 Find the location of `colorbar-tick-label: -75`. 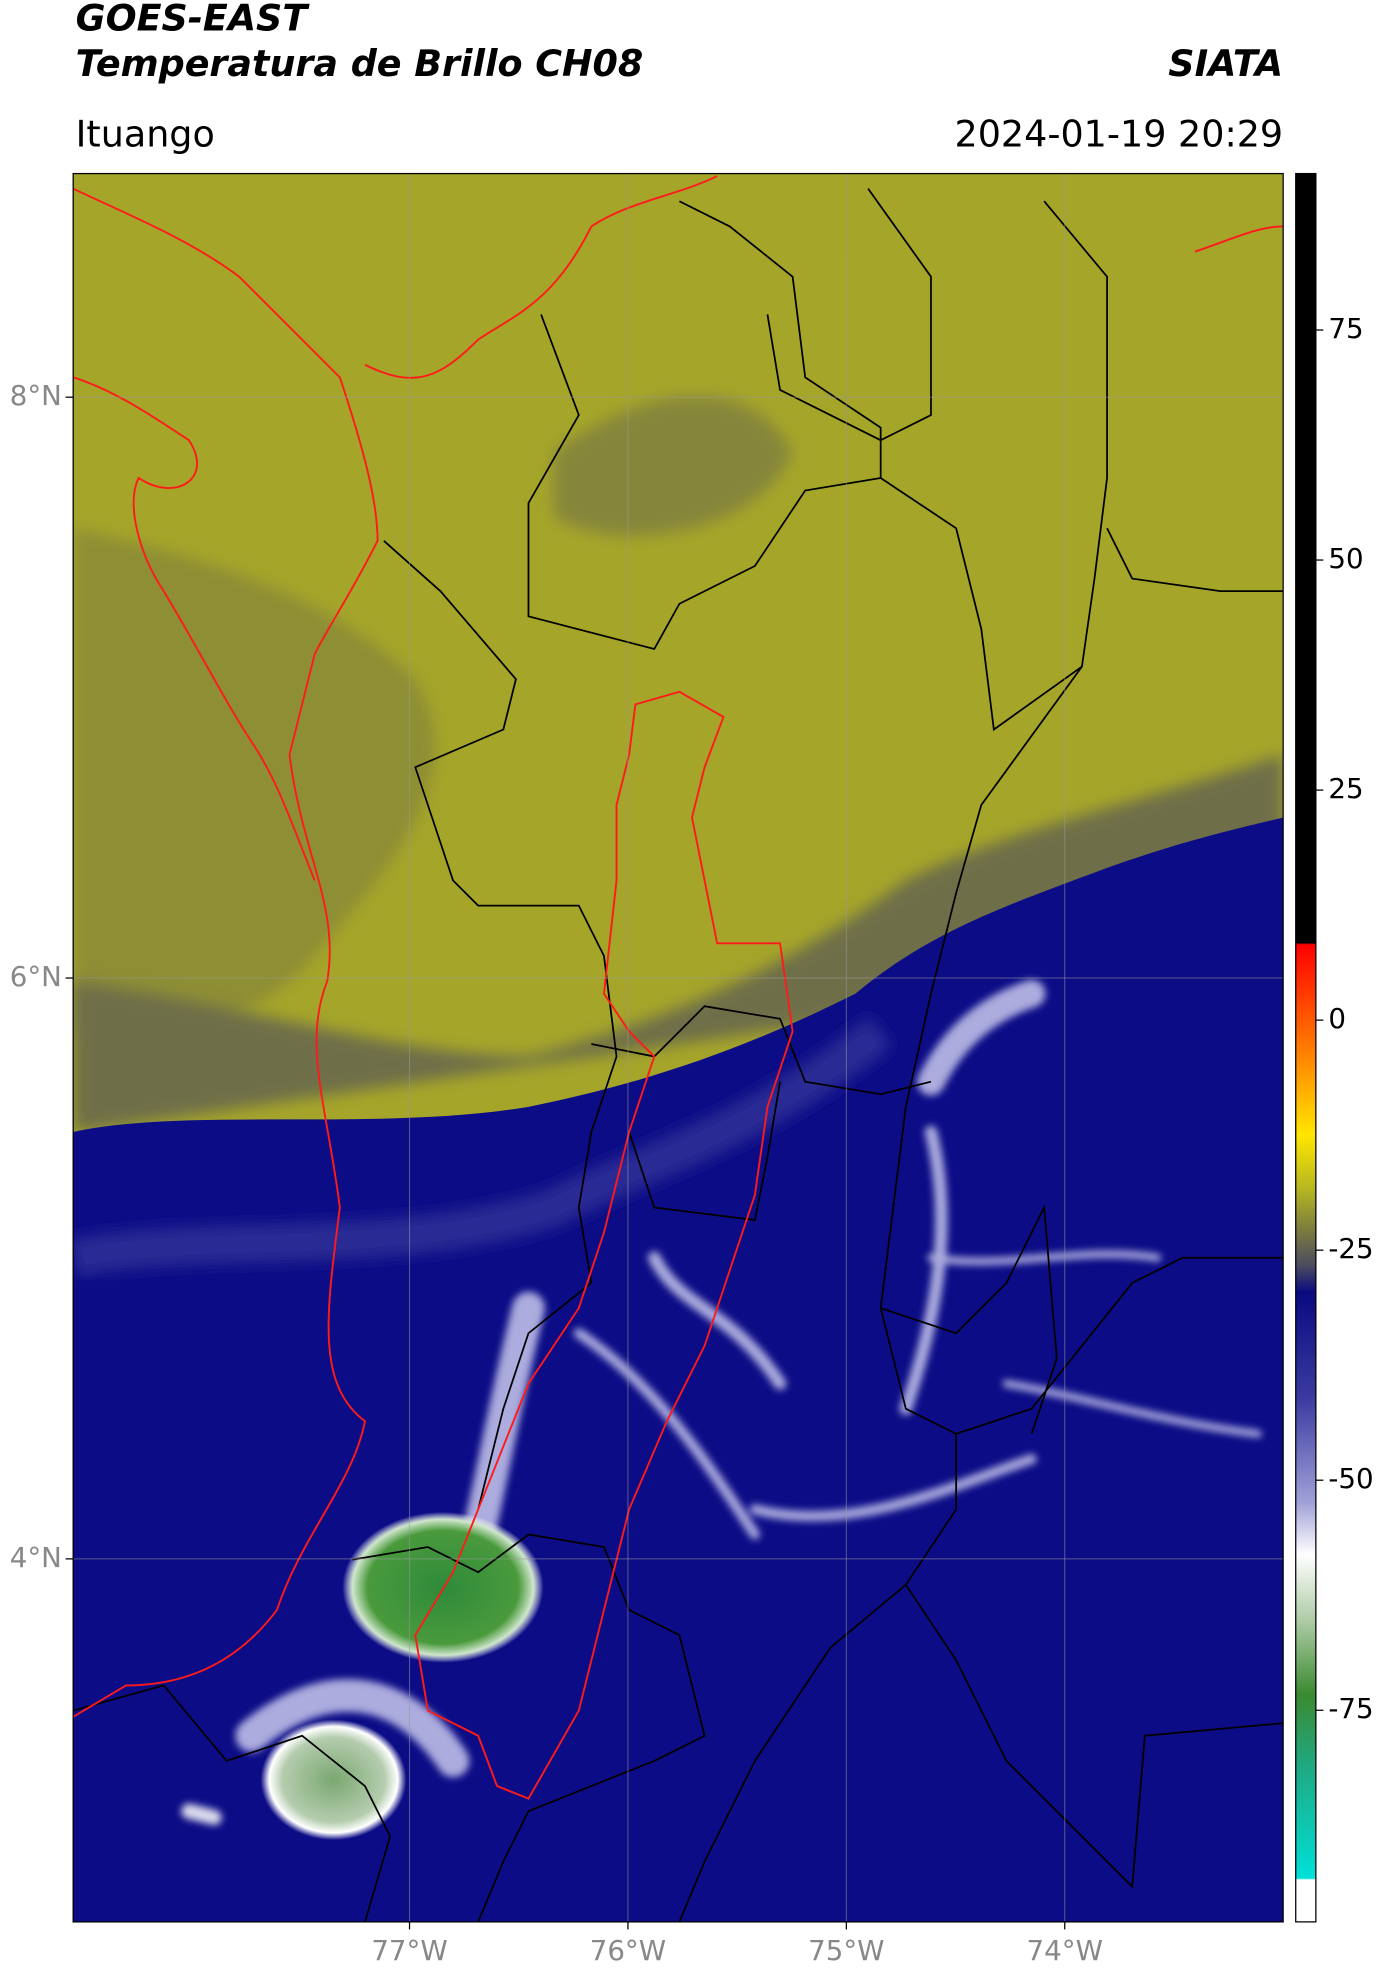

colorbar-tick-label: -75 is located at coordinates (1350, 1708).